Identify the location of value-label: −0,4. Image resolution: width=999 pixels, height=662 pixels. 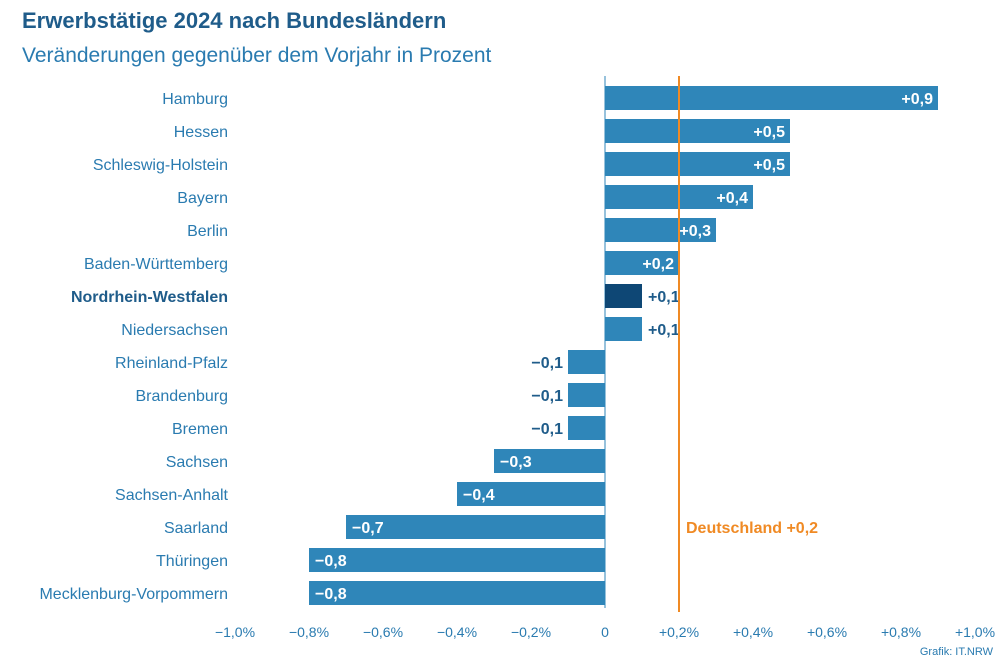
(479, 495).